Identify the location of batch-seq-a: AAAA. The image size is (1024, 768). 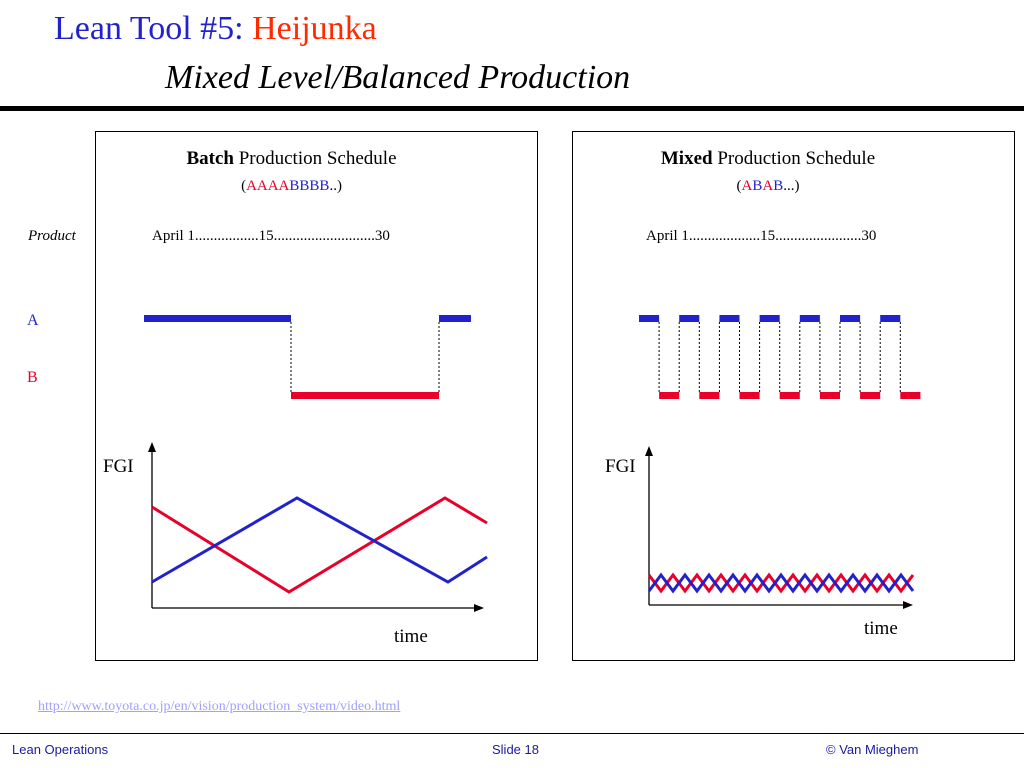
(268, 186).